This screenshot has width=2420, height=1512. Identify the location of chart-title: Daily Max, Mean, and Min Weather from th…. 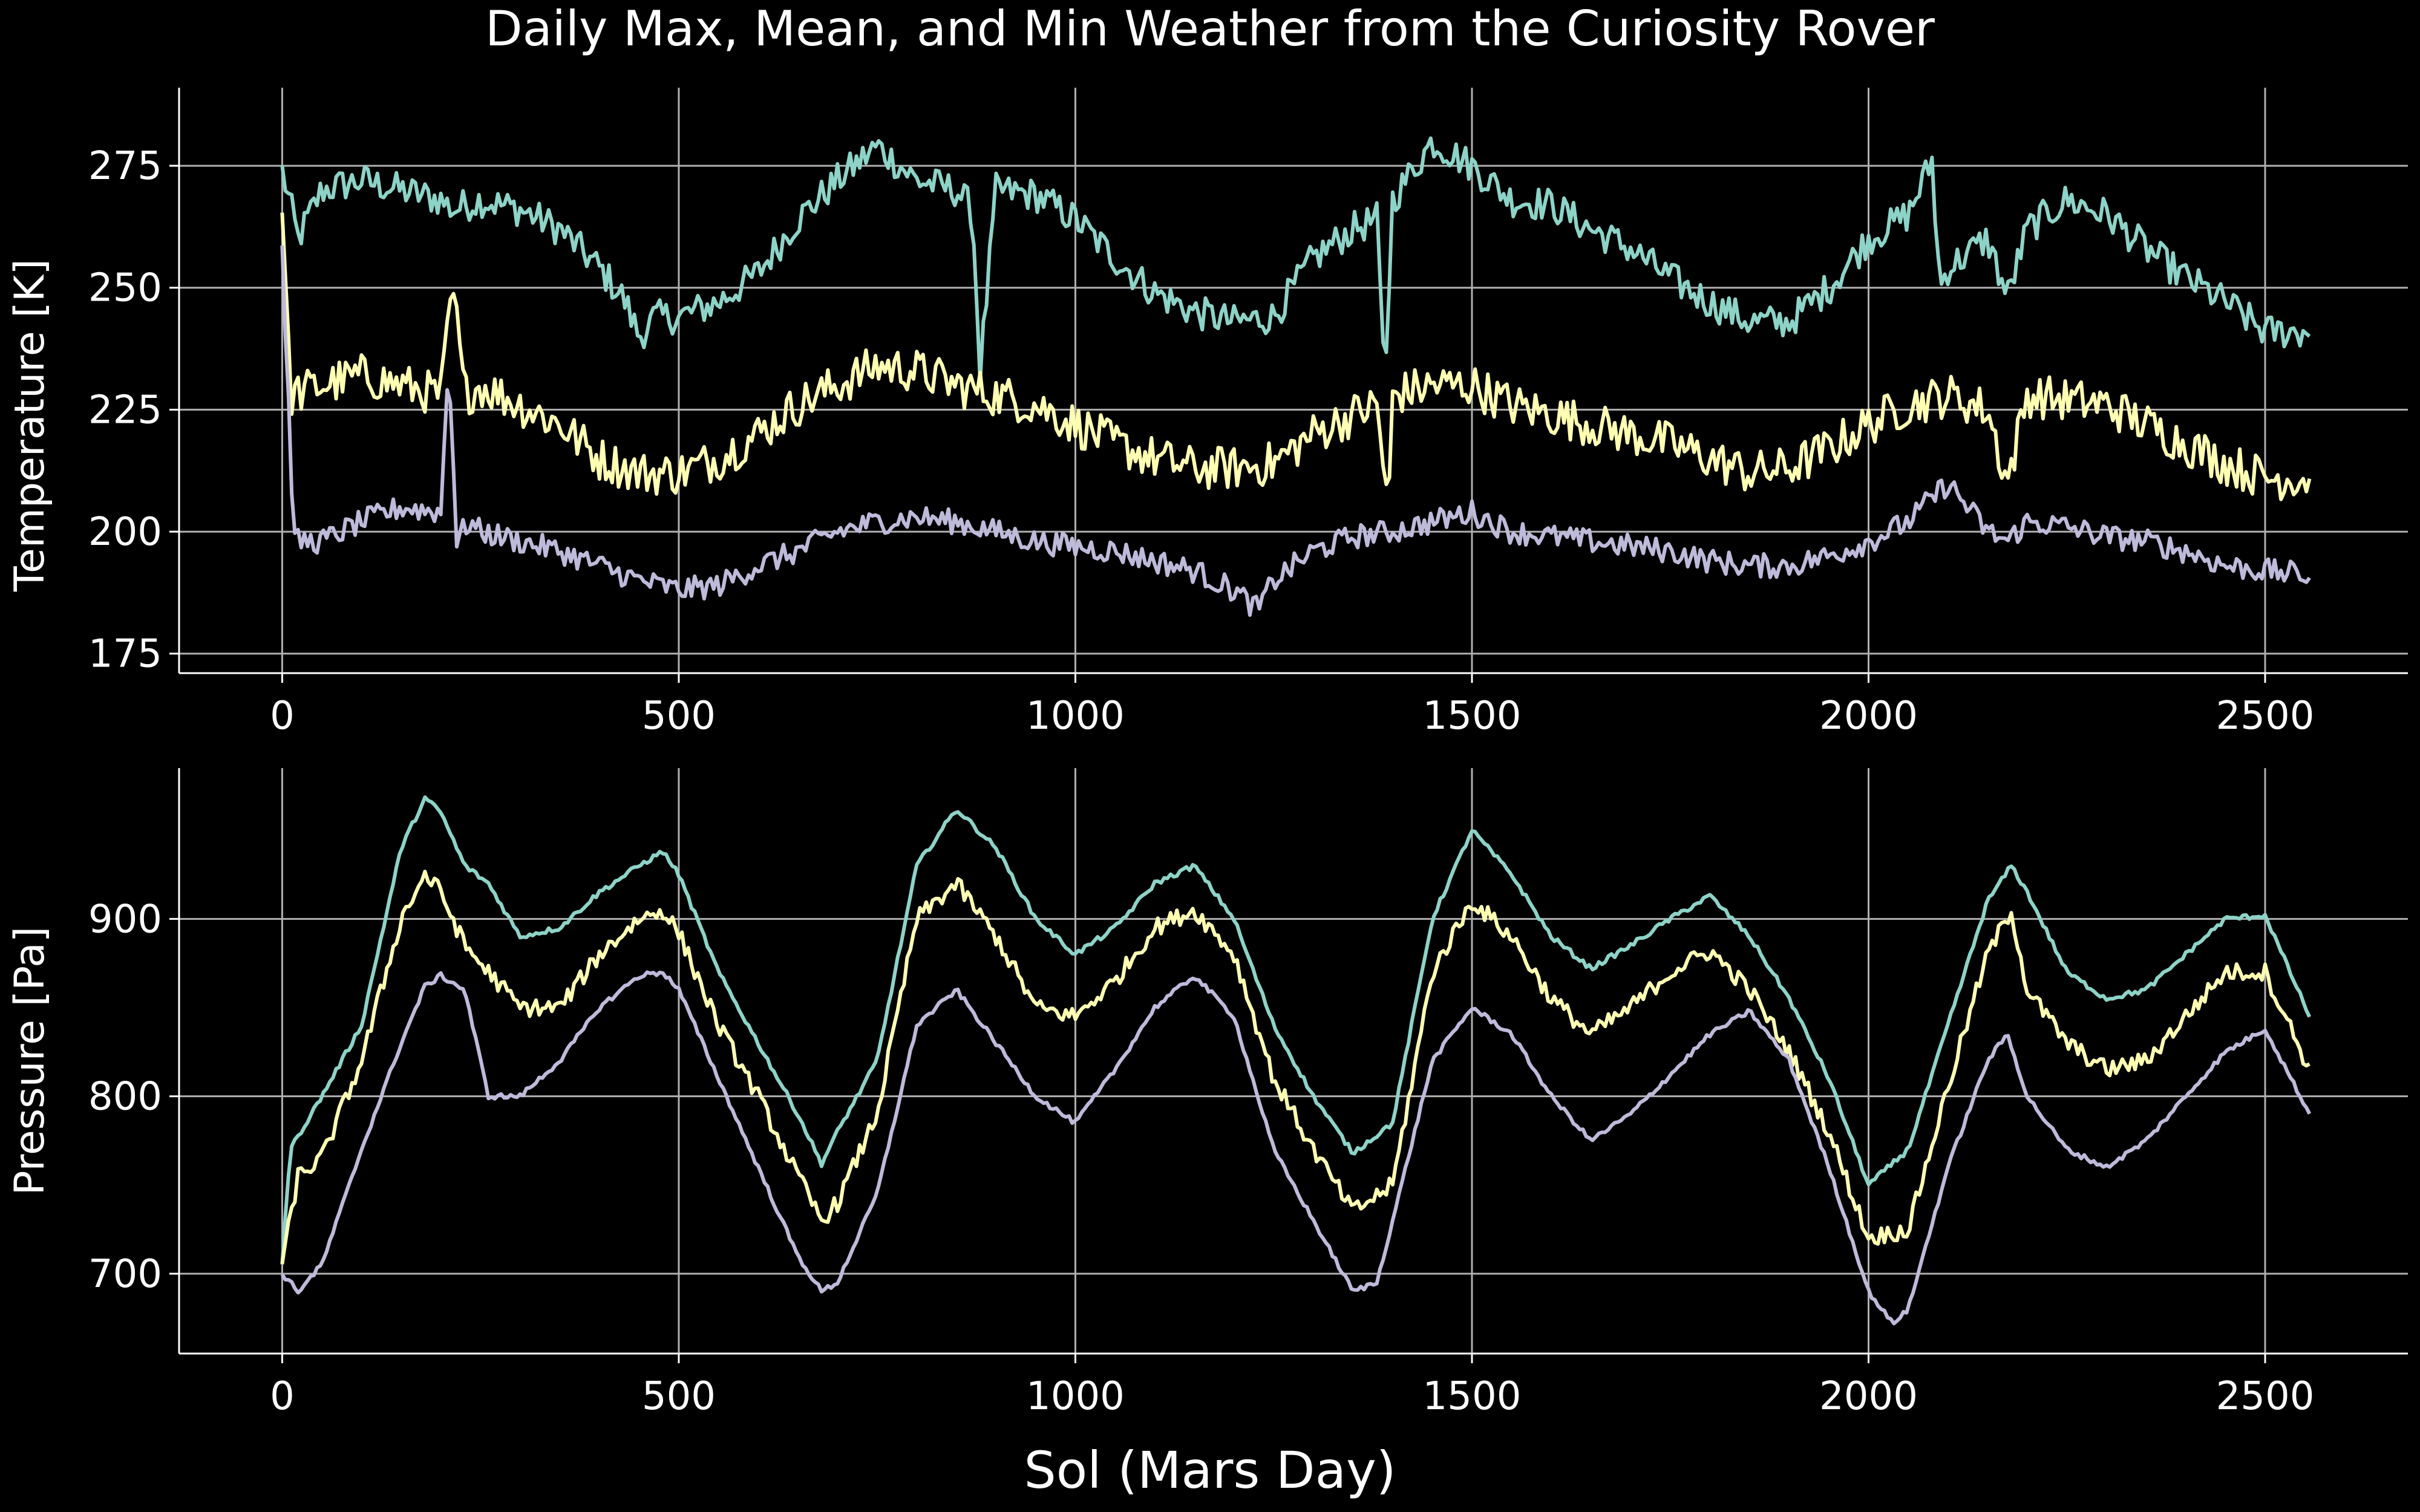
(1210, 29).